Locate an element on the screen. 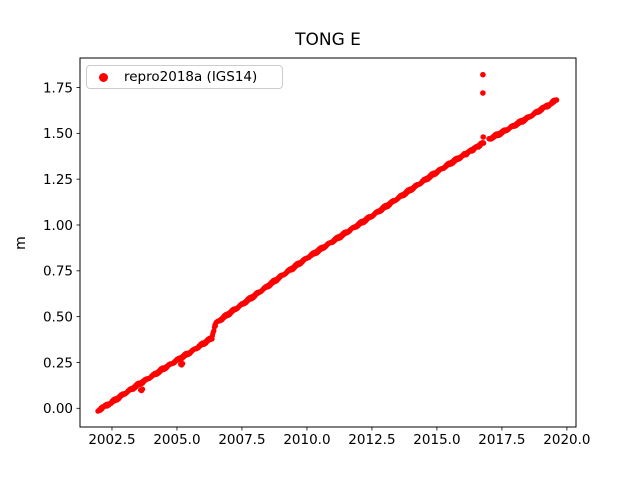  x-tick-label: 2007.5 is located at coordinates (241, 440).